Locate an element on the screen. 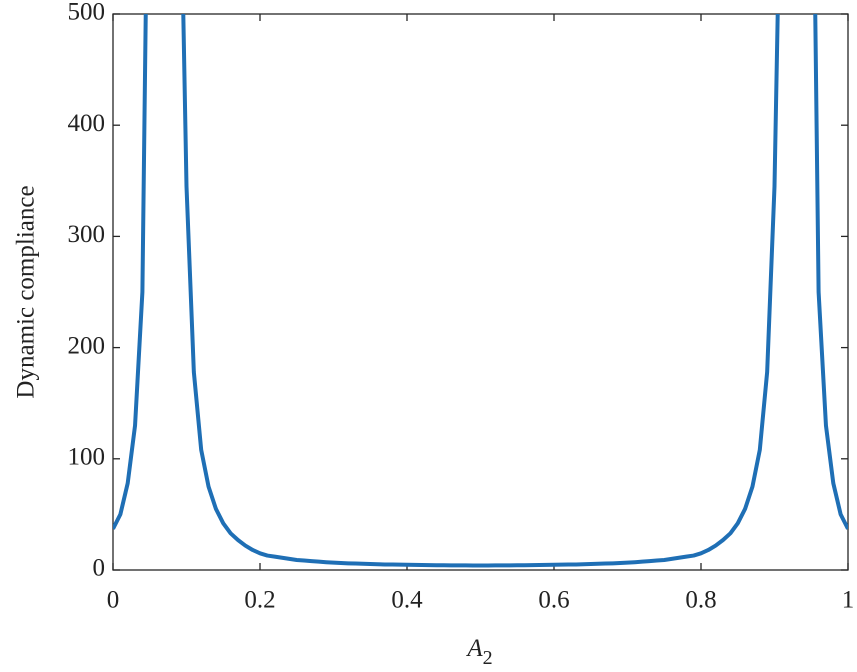 The height and width of the screenshot is (672, 857). y-tick-label: 0 is located at coordinates (99, 568).